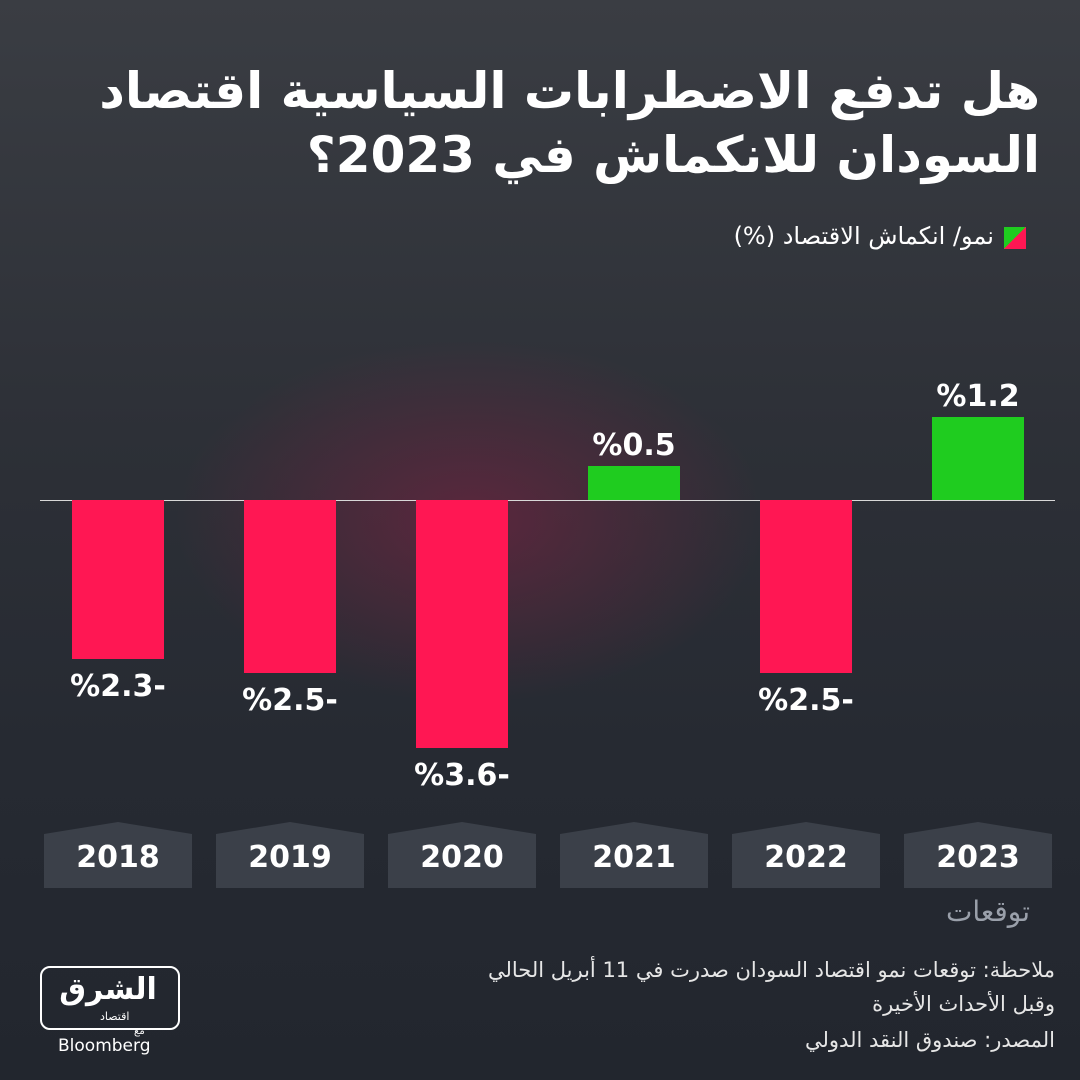 This screenshot has height=1080, width=1080. Describe the element at coordinates (139, 1031) in the screenshot. I see `logo-with: مع` at that location.